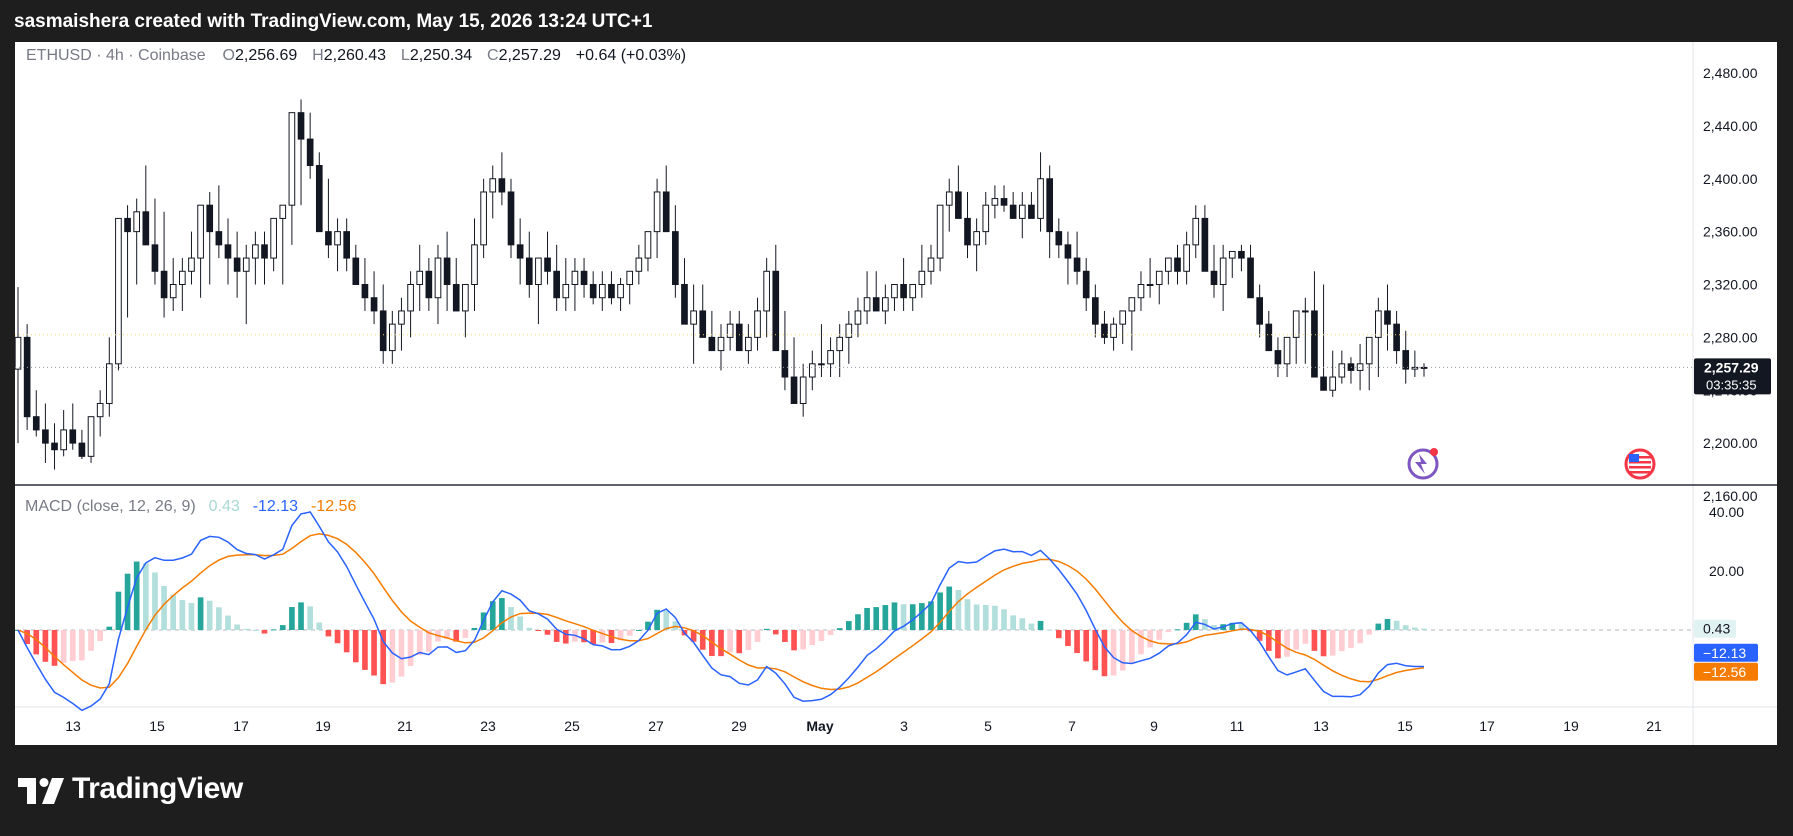 This screenshot has width=1793, height=836. What do you see at coordinates (172, 55) in the screenshot?
I see `legend-exchange: Coinbase` at bounding box center [172, 55].